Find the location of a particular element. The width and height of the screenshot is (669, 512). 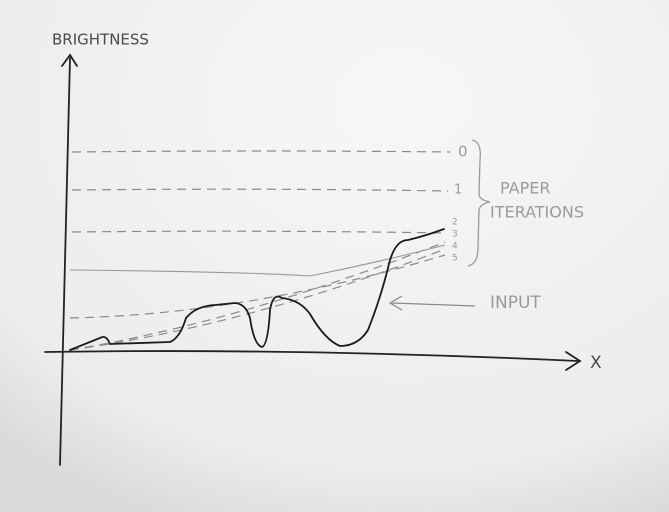

iteration-label: 0 is located at coordinates (463, 152).